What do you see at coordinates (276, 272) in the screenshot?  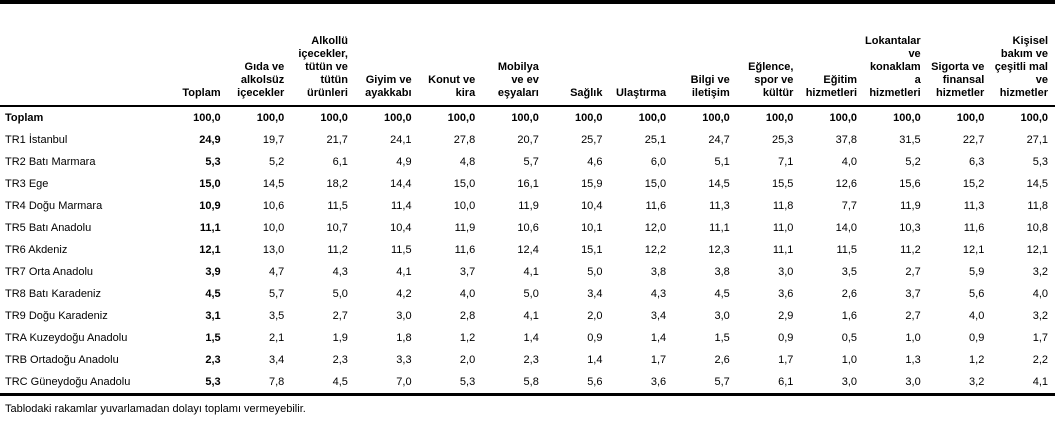 I see `cell: 4,7` at bounding box center [276, 272].